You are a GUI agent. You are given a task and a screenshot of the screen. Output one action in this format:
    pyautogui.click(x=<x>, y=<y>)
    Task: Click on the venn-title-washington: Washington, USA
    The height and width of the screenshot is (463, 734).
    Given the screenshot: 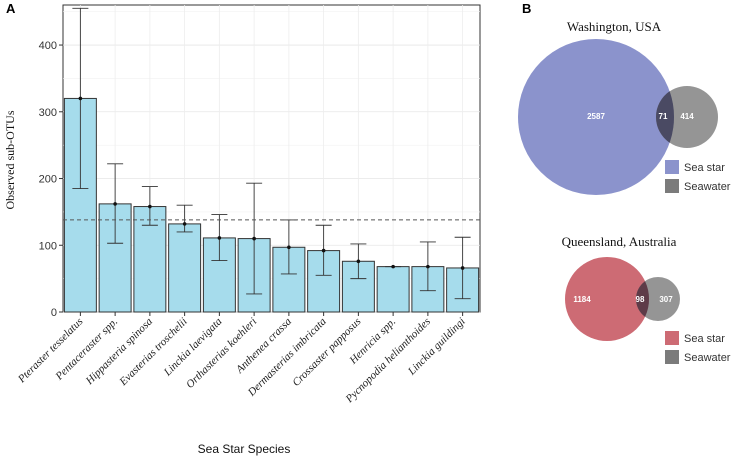 What is the action you would take?
    pyautogui.click(x=614, y=26)
    